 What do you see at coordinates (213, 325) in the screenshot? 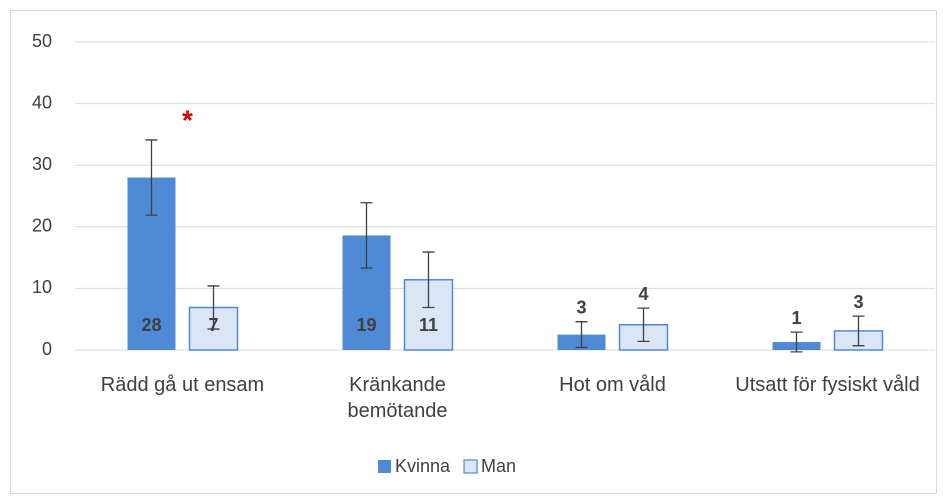
I see `value-label: 7` at bounding box center [213, 325].